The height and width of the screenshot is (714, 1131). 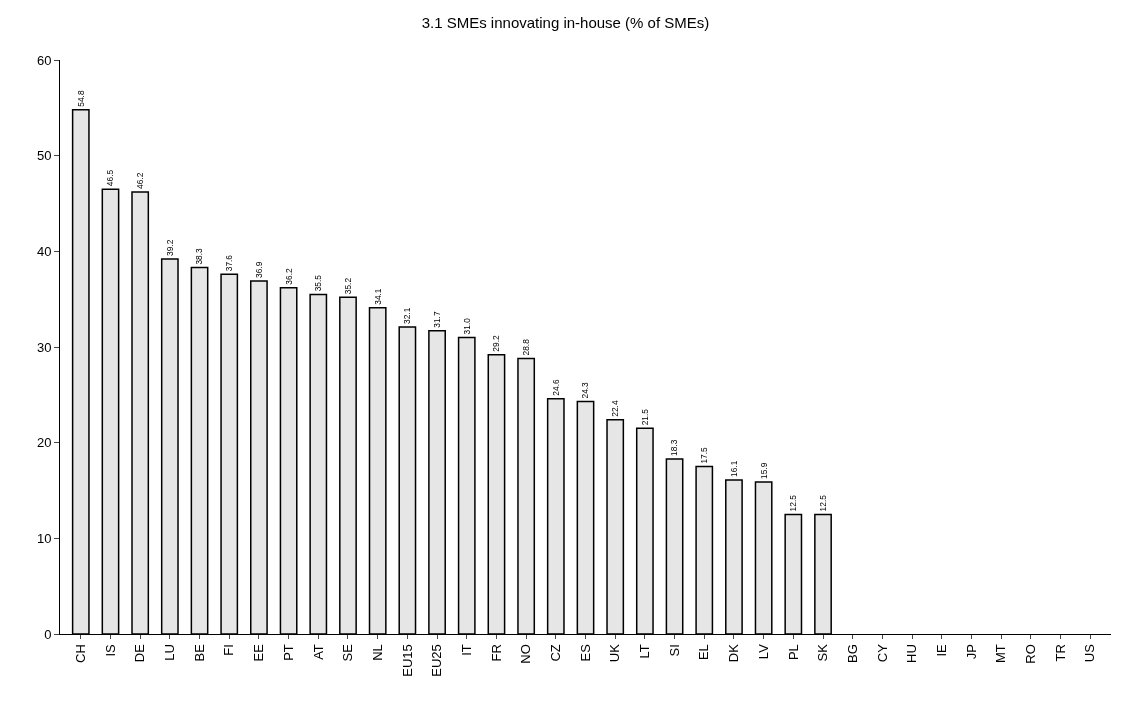 What do you see at coordinates (555, 387) in the screenshot?
I see `data-label: 24.6` at bounding box center [555, 387].